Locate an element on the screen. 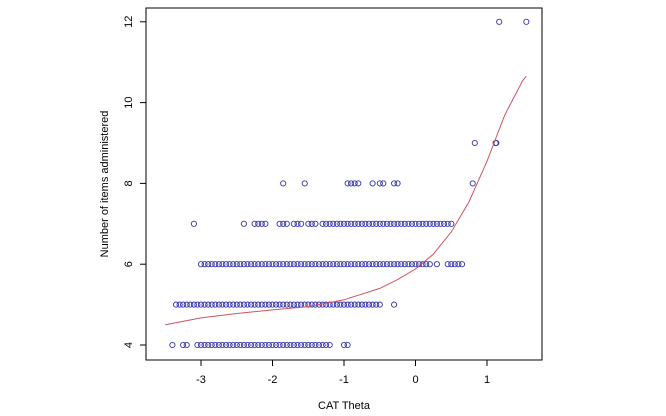  y-tick-label: 12 is located at coordinates (129, 22).